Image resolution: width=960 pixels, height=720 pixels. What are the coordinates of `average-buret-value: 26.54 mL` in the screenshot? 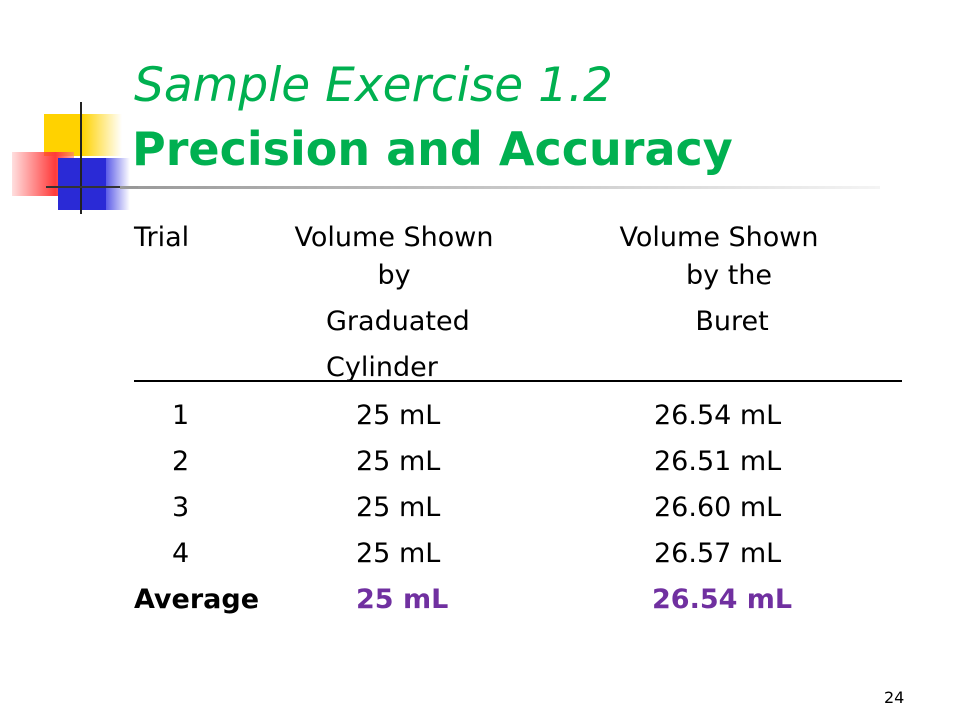 It's located at (722, 599).